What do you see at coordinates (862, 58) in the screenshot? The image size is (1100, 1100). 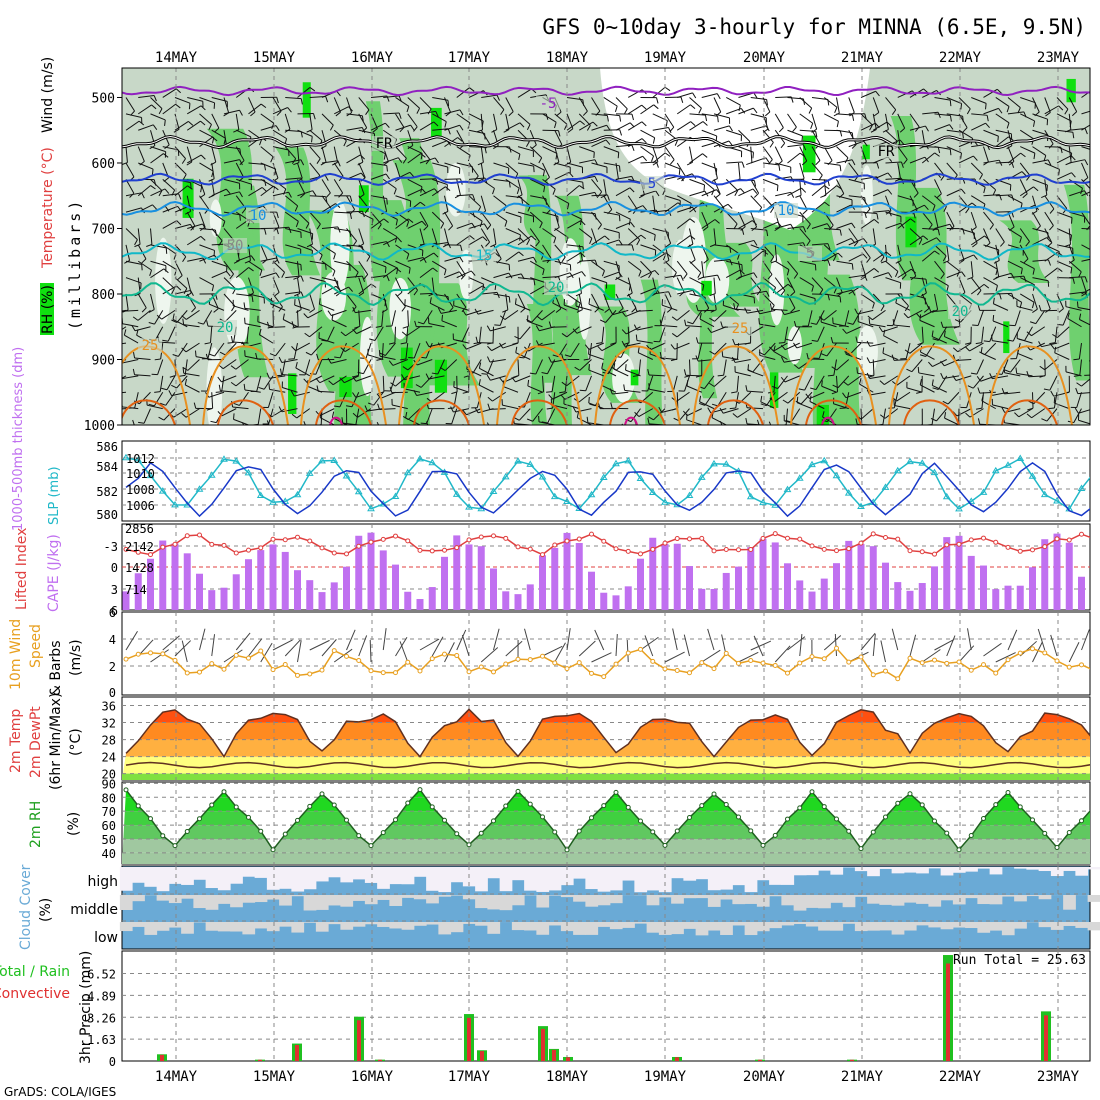 I see `top-date-label: 21MAY` at bounding box center [862, 58].